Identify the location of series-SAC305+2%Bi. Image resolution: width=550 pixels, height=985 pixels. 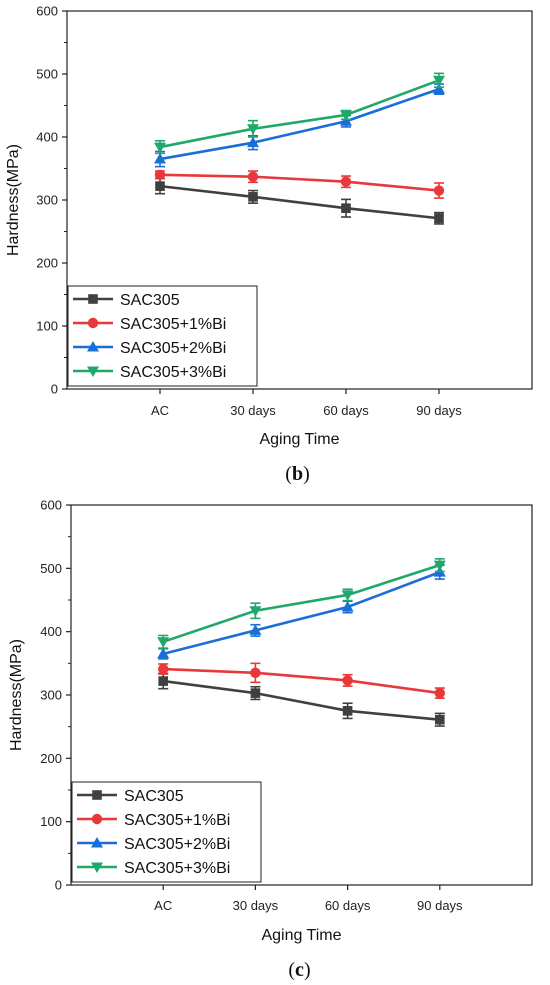
(301, 612).